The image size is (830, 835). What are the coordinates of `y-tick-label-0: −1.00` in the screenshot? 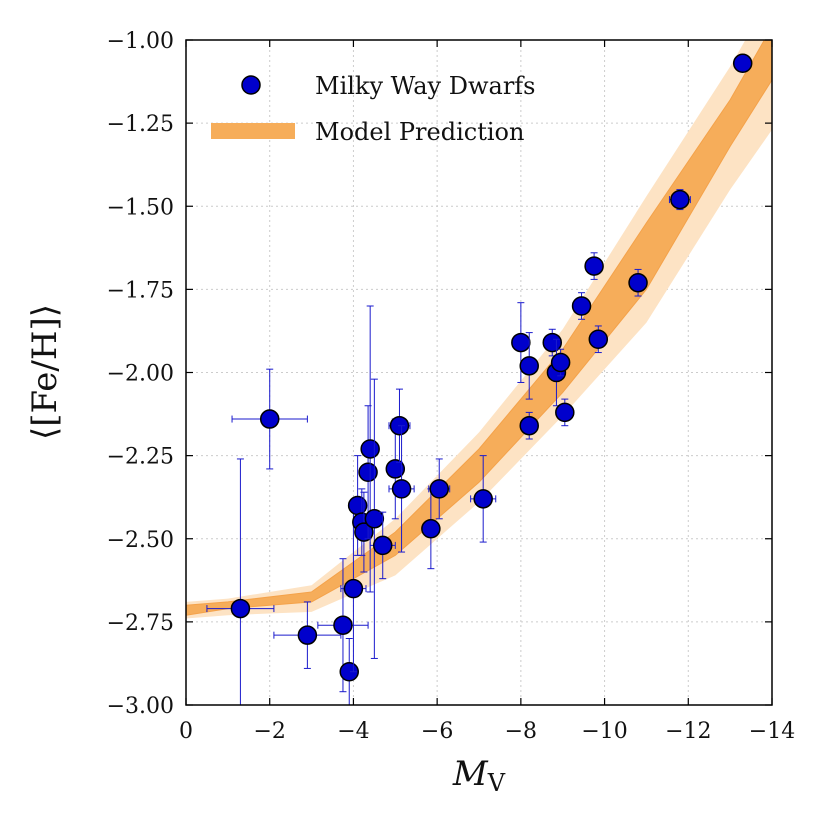 It's located at (140, 41).